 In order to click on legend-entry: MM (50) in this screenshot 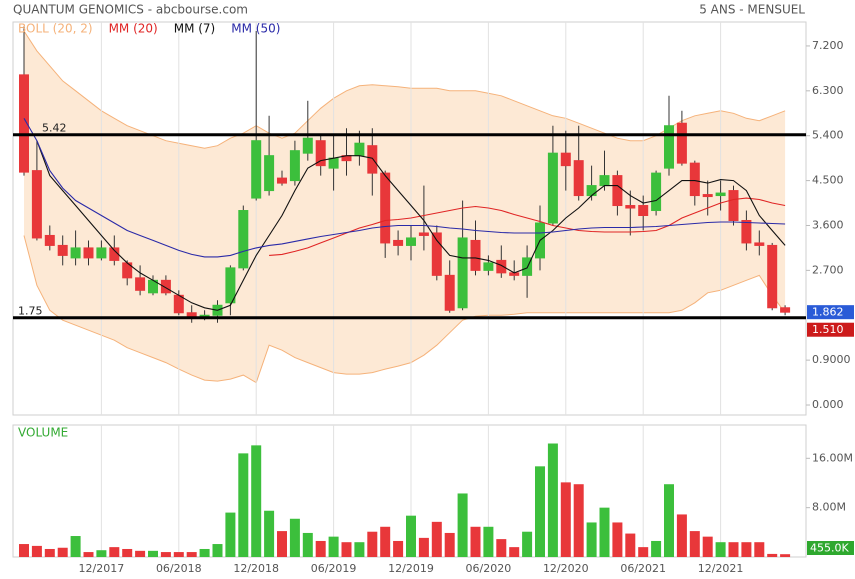, I will do `click(255, 29)`.